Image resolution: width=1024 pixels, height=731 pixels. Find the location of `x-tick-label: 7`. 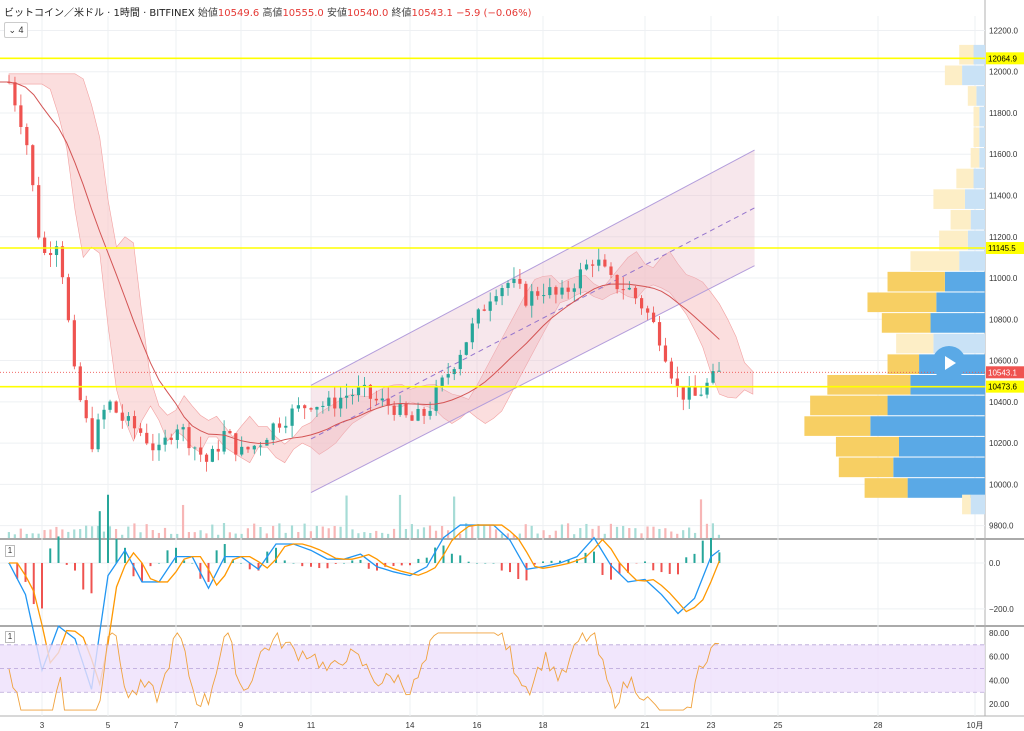

x-tick-label: 7 is located at coordinates (176, 725).